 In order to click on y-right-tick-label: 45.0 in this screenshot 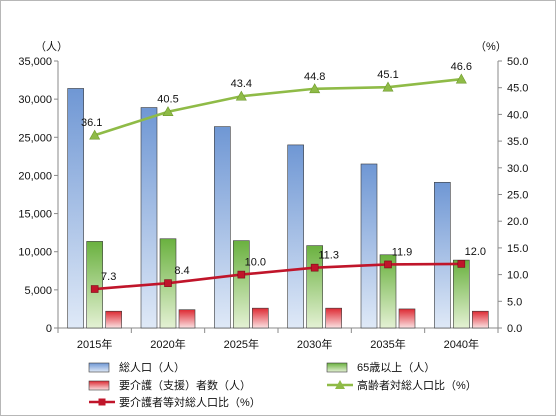, I will do `click(517, 89)`.